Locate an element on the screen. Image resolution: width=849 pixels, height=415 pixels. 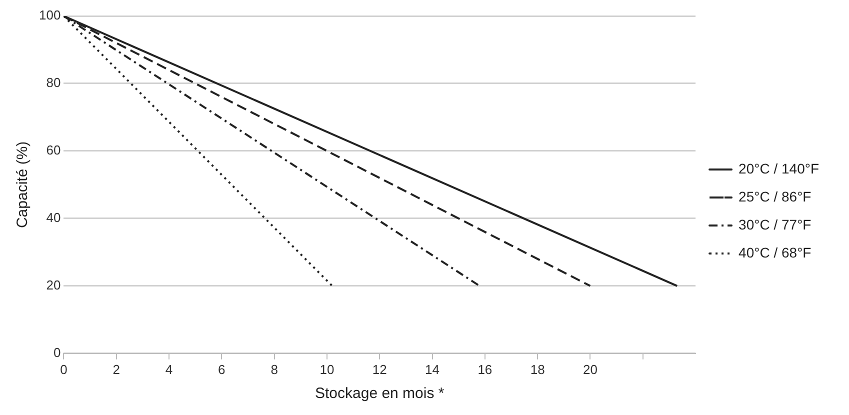
x-tick-label: 2 is located at coordinates (116, 369).